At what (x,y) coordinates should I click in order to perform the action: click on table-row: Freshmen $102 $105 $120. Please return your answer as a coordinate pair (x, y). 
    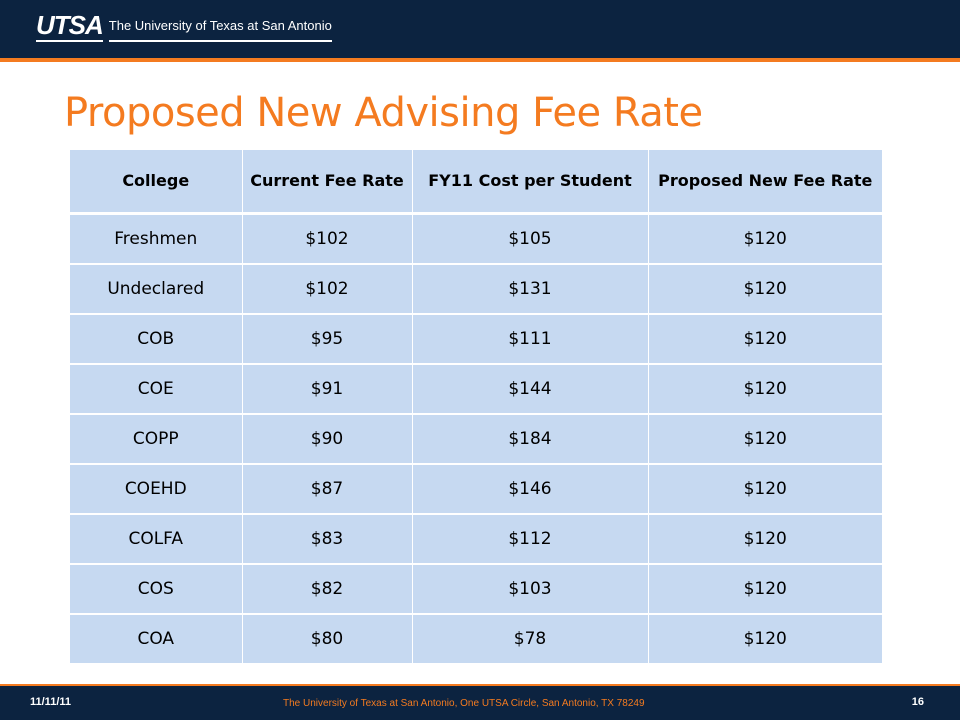
    Looking at the image, I should click on (476, 238).